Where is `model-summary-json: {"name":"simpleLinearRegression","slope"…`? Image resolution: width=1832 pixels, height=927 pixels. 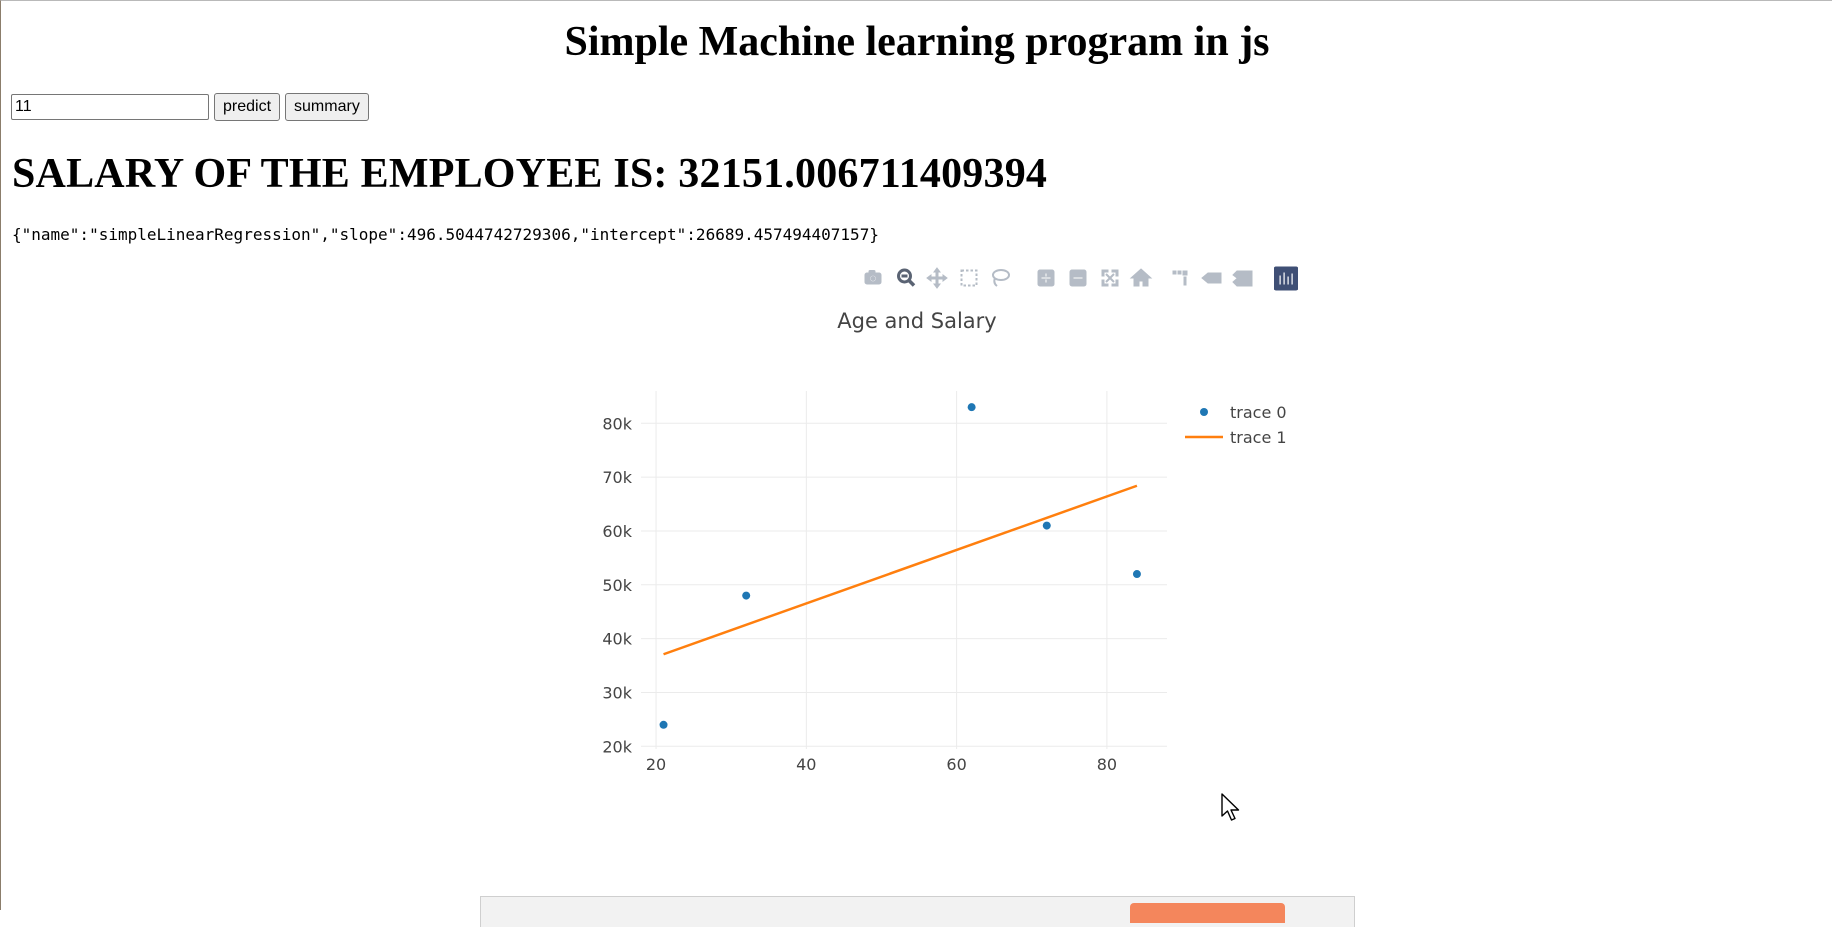
model-summary-json: {"name":"simpleLinearRegression","slope"… is located at coordinates (445, 234).